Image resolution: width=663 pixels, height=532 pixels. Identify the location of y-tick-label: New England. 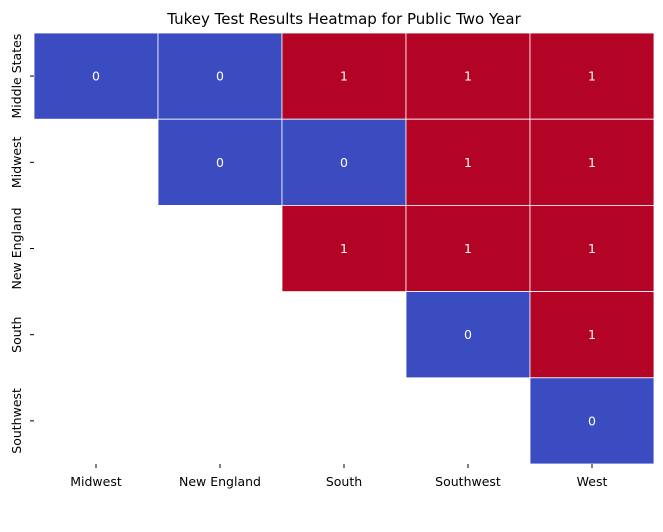
(16, 249).